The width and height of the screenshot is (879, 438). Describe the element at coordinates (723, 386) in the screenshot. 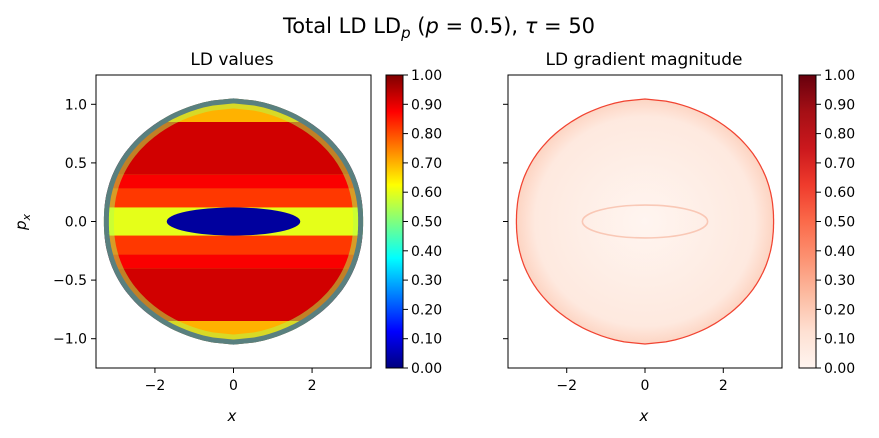

I see `ld-gradient-x-tick-label: 2` at that location.